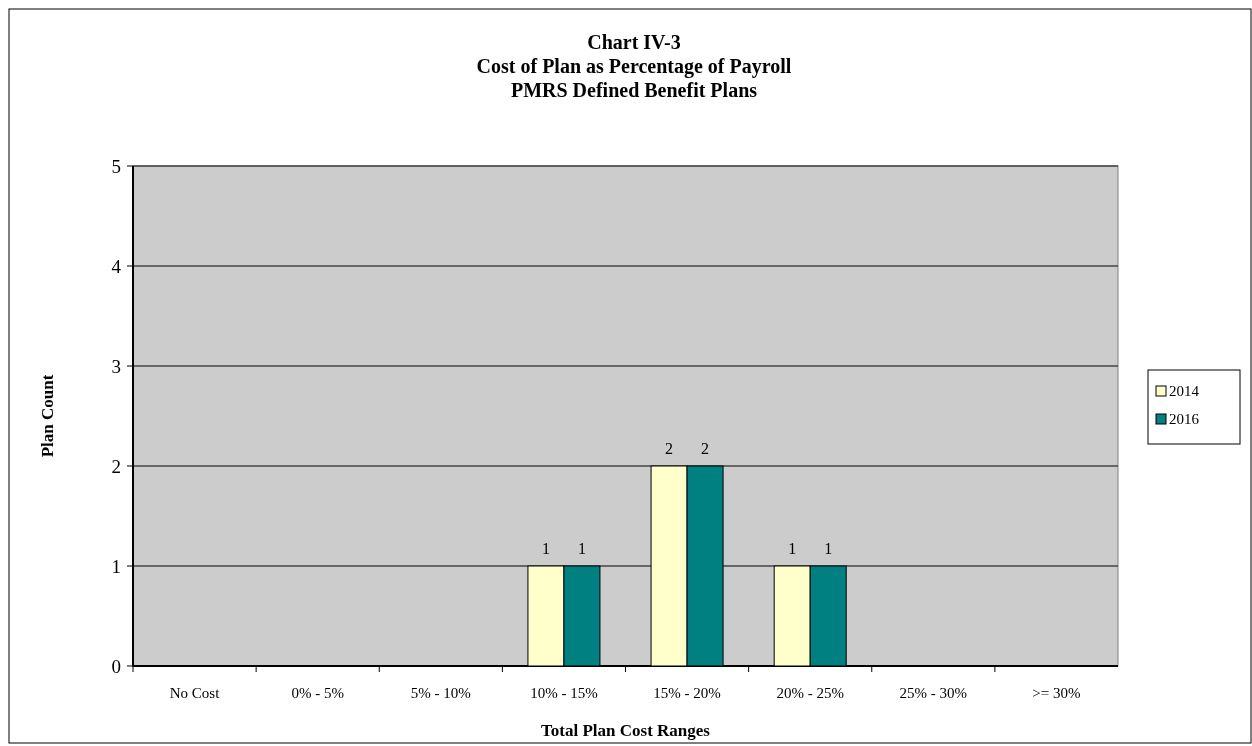 The height and width of the screenshot is (746, 1252). Describe the element at coordinates (116, 266) in the screenshot. I see `y-tick-label: 4` at that location.